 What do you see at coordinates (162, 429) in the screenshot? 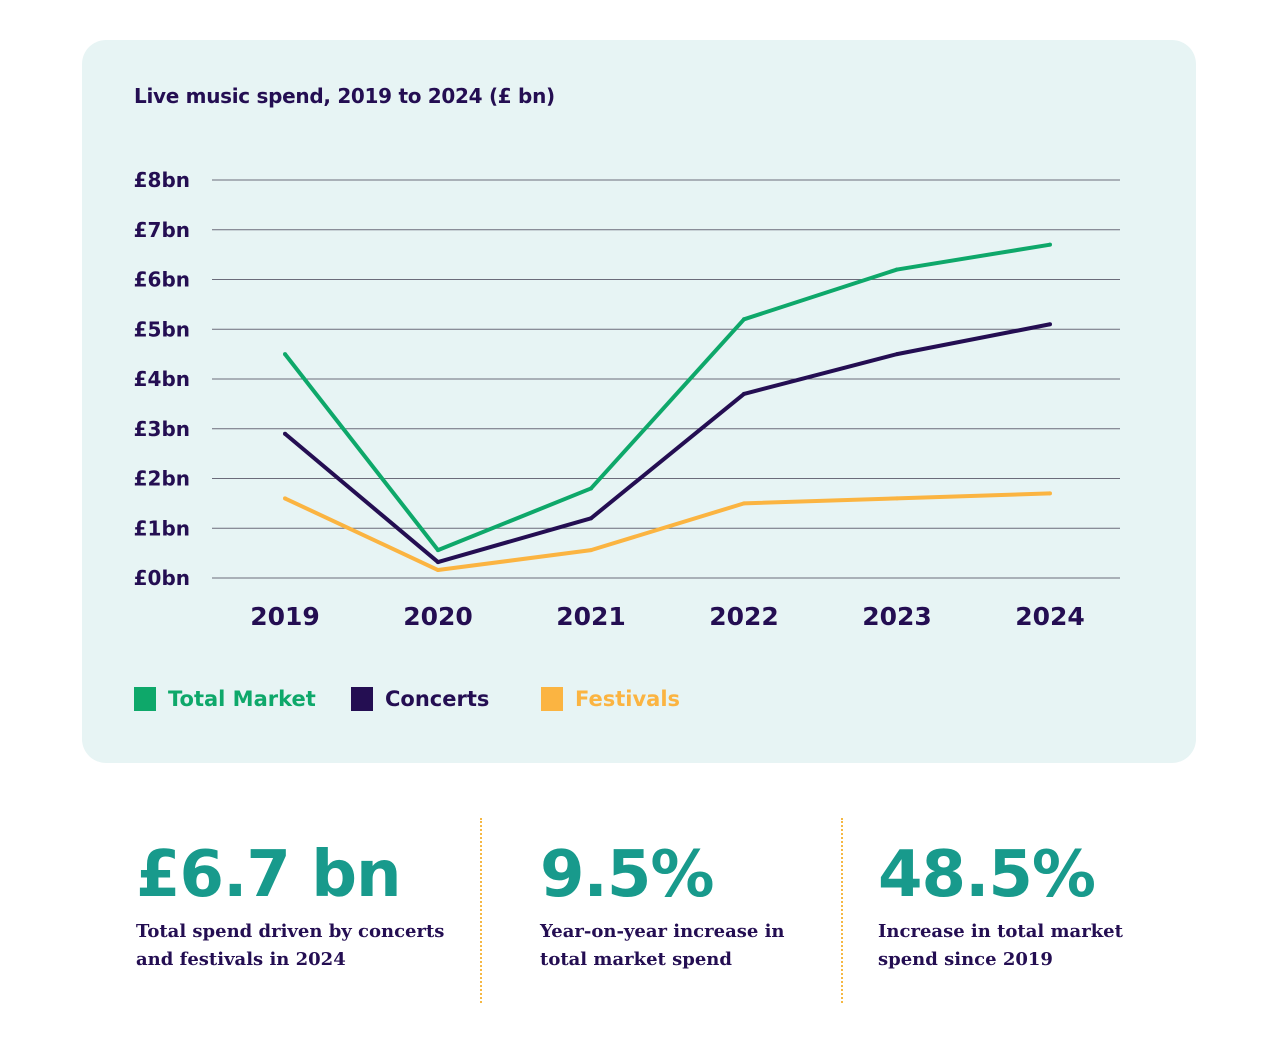
I see `y-tick-label: £3bn` at bounding box center [162, 429].